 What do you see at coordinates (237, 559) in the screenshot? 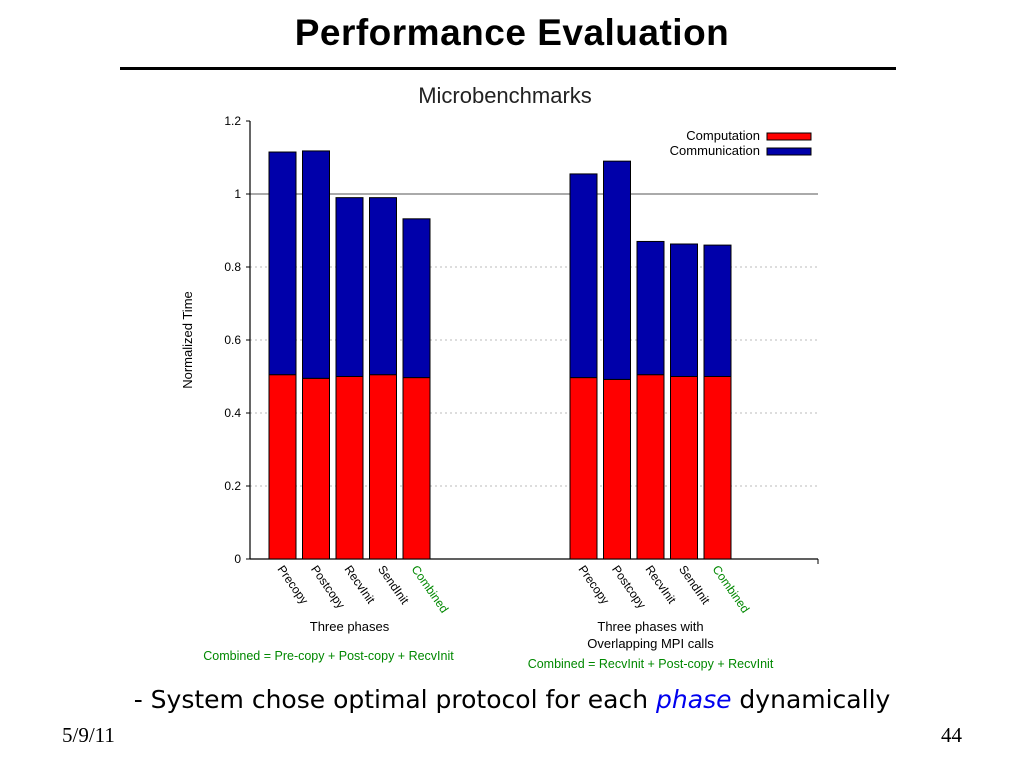
I see `y-tick-label: 0` at bounding box center [237, 559].